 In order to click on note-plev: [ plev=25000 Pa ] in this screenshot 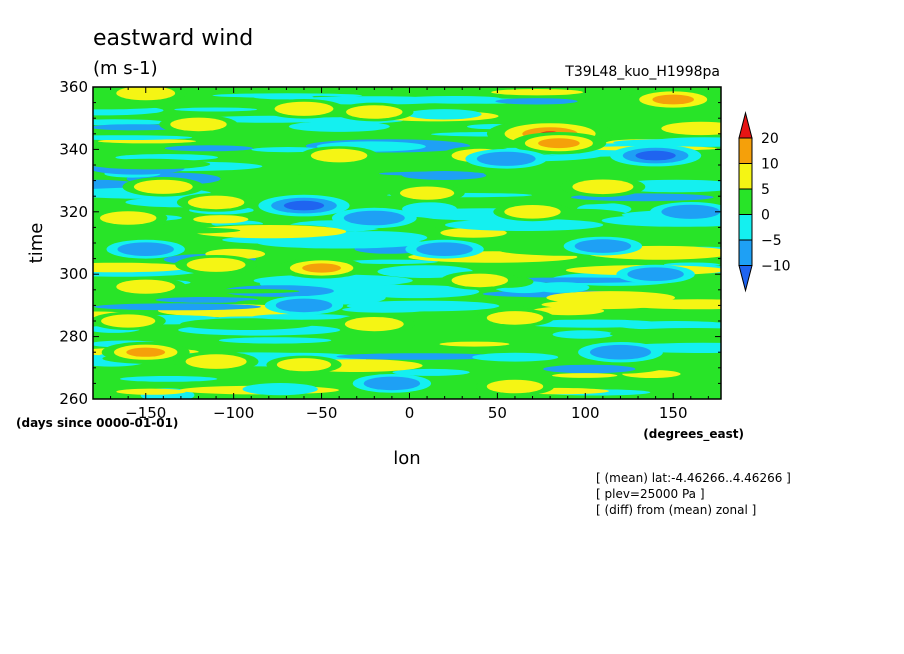, I will do `click(650, 494)`.